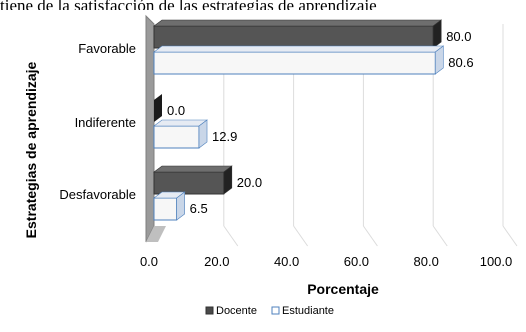 The image size is (526, 332). I want to click on bar-estudiante-favorable-side, so click(439, 60).